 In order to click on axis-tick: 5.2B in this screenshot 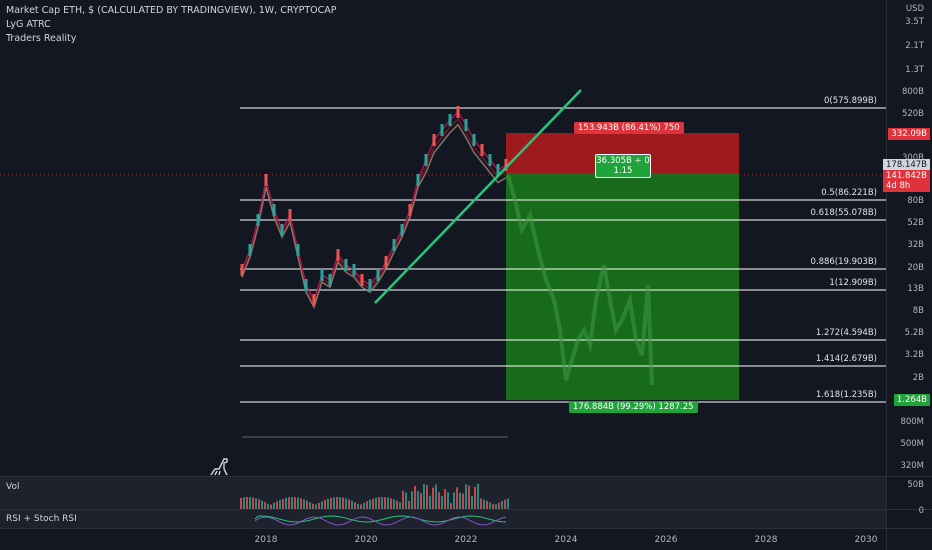, I will do `click(914, 333)`.